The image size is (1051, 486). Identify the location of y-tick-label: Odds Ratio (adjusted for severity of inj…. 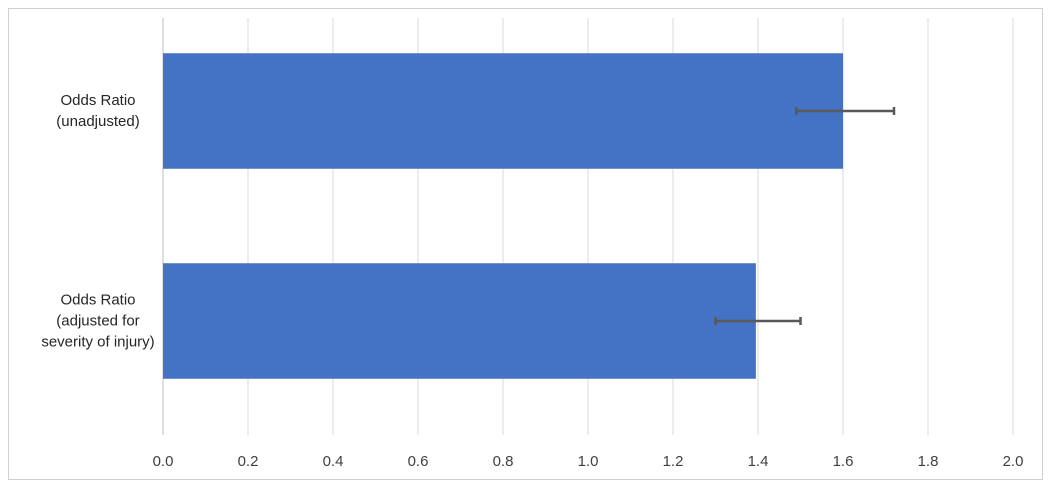
(98, 321).